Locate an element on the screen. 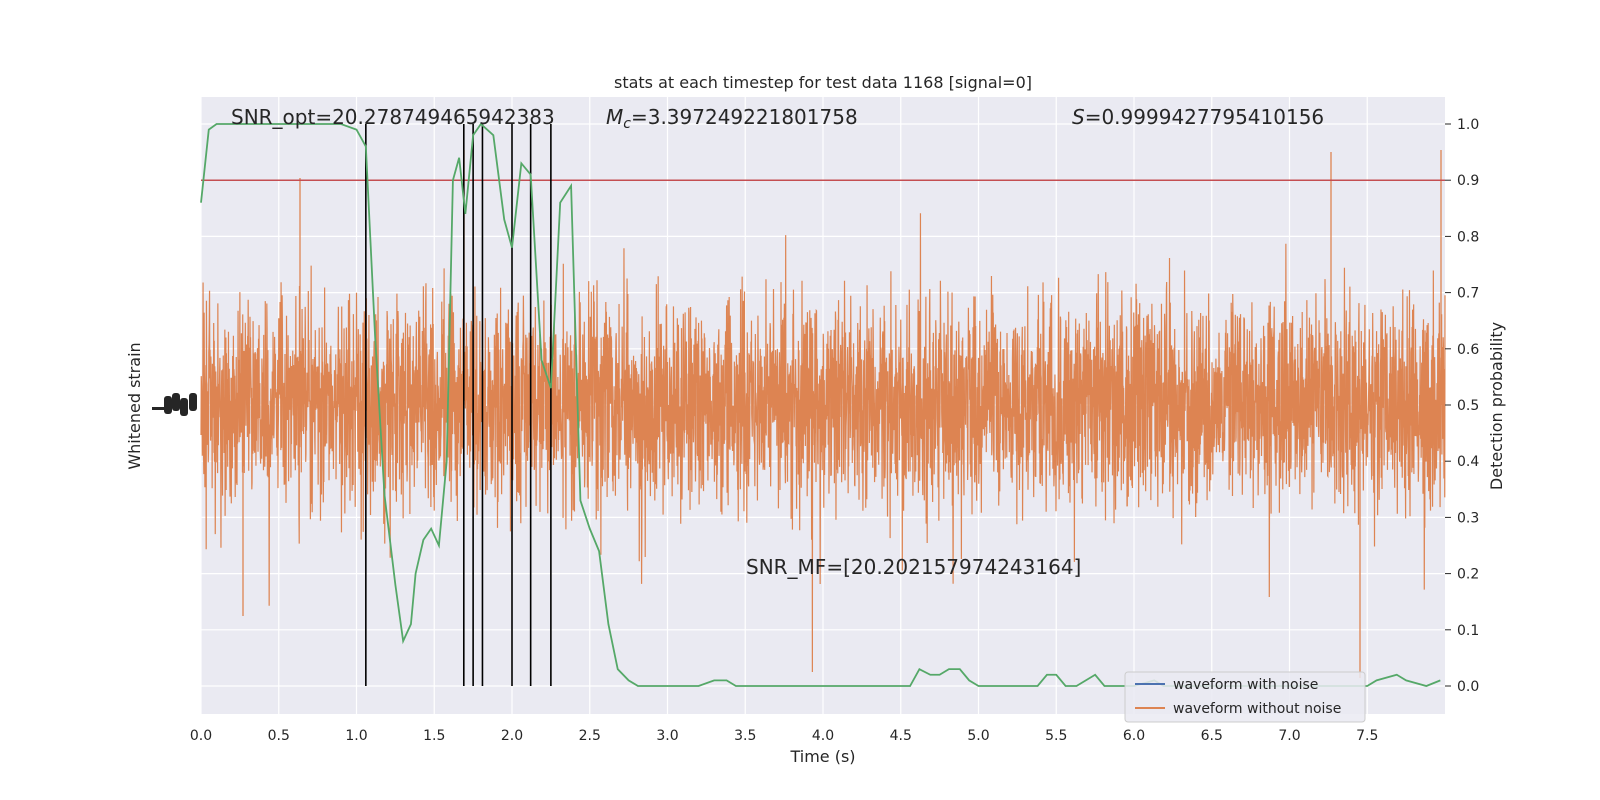 The image size is (1600, 800). left-tick-clutter is located at coordinates (174, 404).